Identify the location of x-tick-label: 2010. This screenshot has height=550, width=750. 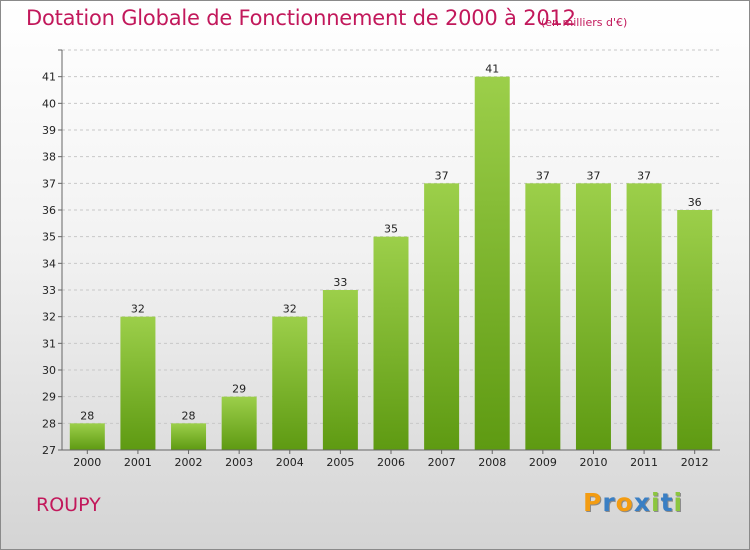
(593, 462).